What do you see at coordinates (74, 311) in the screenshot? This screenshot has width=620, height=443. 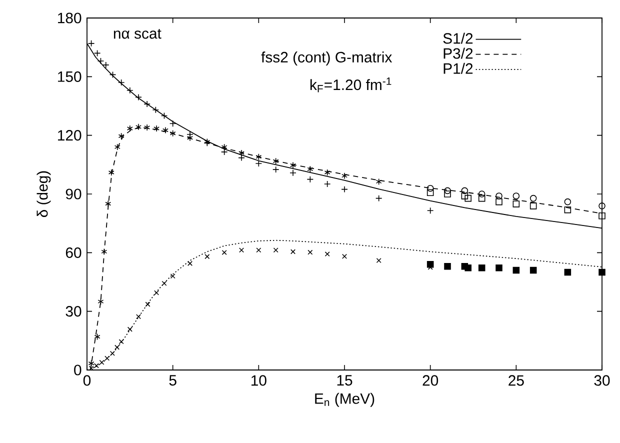 I see `y-tick-label: 30` at bounding box center [74, 311].